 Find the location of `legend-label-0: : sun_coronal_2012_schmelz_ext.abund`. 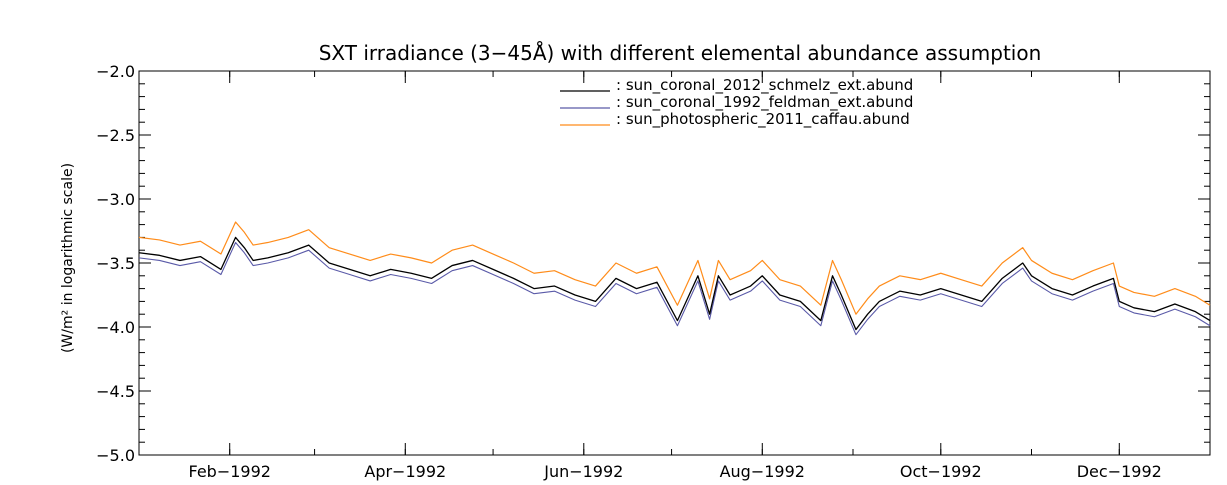

legend-label-0: : sun_coronal_2012_schmelz_ext.abund is located at coordinates (764, 85).